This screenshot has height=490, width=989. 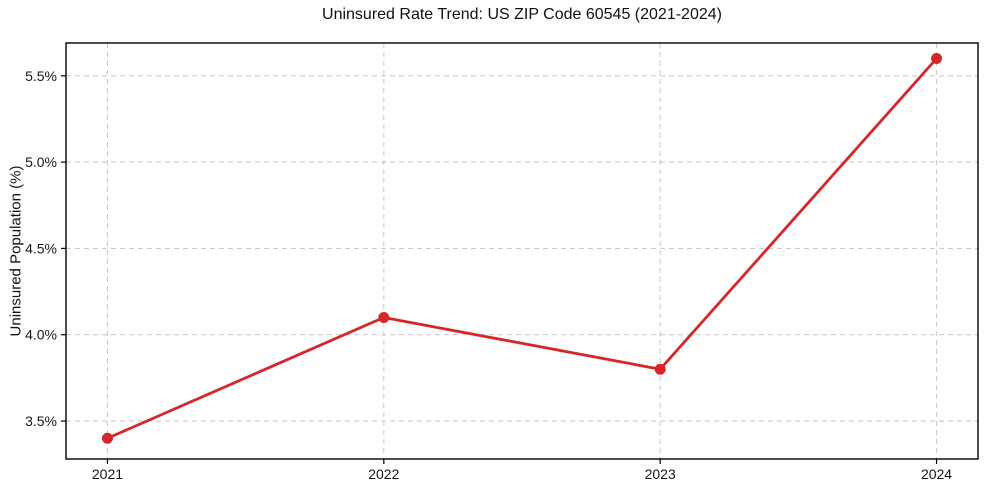 I want to click on y-tick-label: 3.5%, so click(x=41, y=421).